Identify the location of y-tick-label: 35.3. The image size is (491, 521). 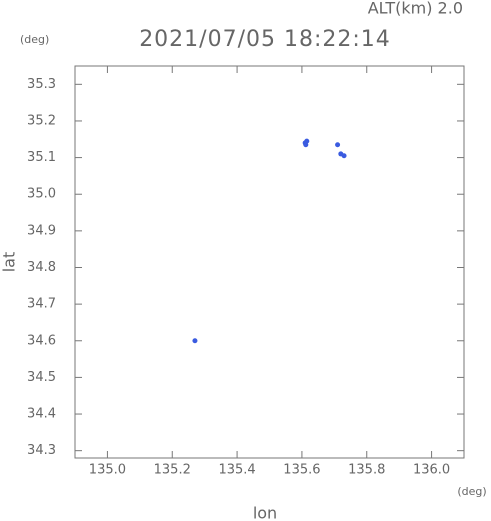
(41, 84).